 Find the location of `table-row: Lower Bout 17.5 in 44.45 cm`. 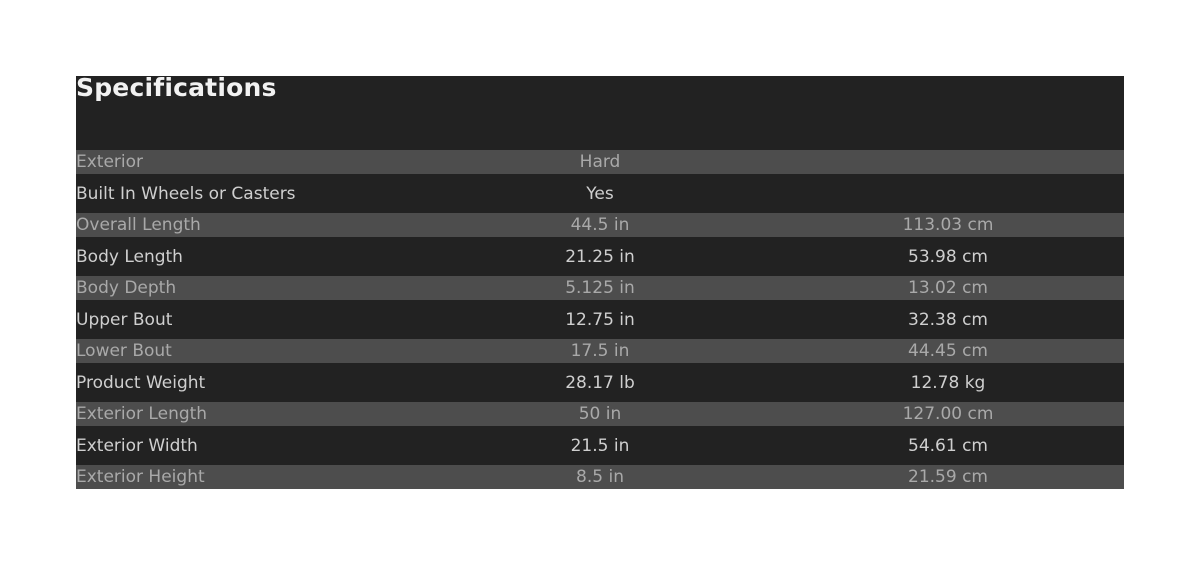

table-row: Lower Bout 17.5 in 44.45 cm is located at coordinates (600, 351).